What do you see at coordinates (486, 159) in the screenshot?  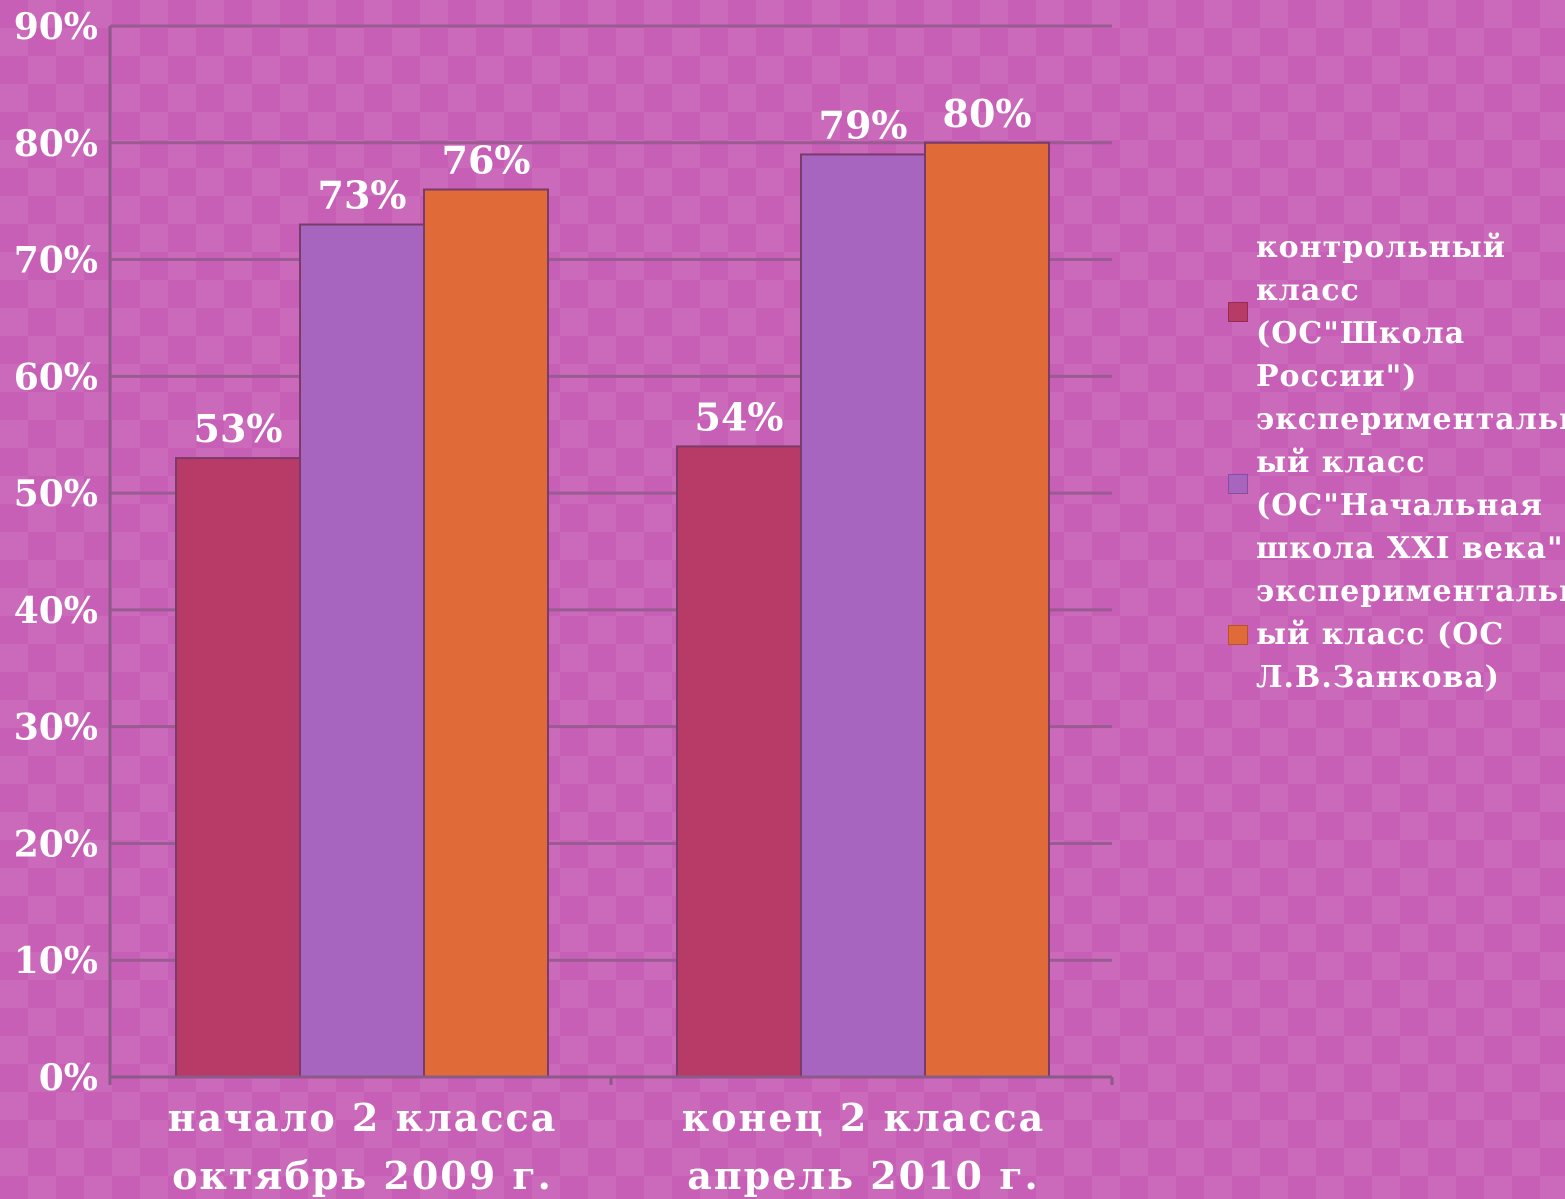 I see `data-label: 76%` at bounding box center [486, 159].